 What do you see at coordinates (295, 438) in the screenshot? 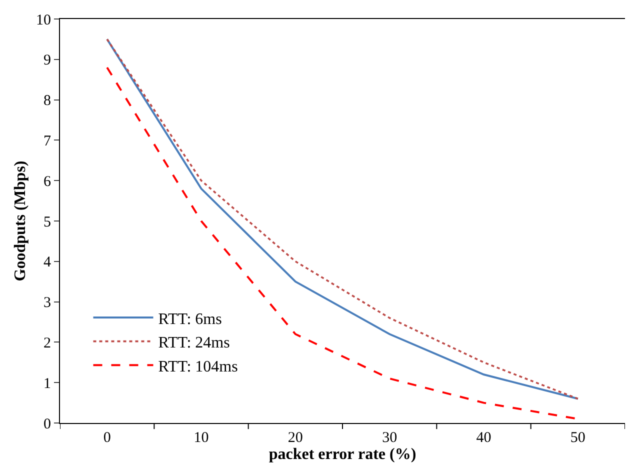
I see `x-tick-label: 20` at bounding box center [295, 438].